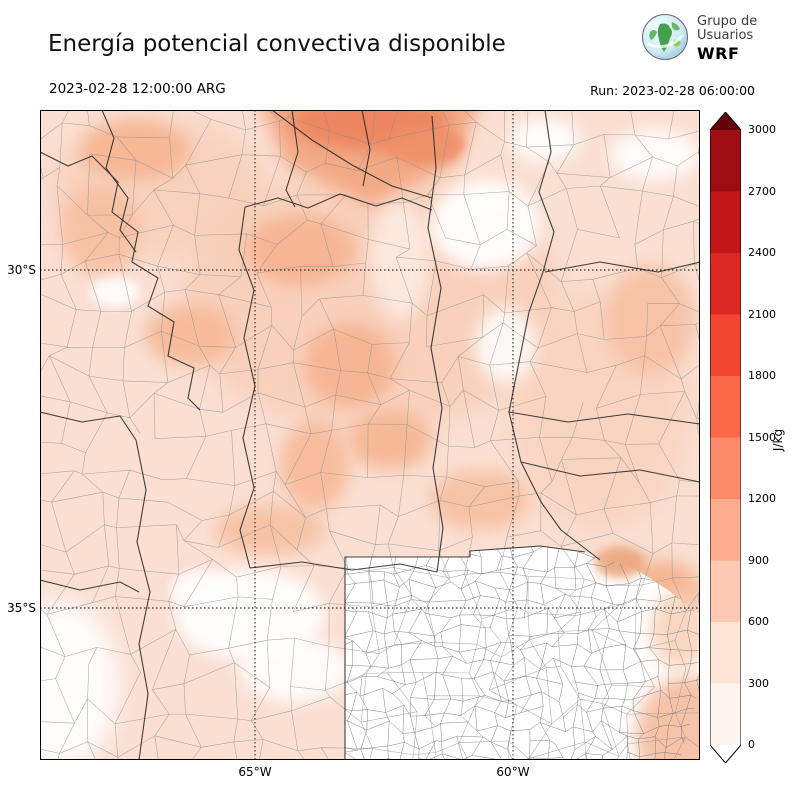 The height and width of the screenshot is (800, 800). Describe the element at coordinates (137, 89) in the screenshot. I see `valid-time-label: 2023-02-28 12:00:00 ARG` at that location.